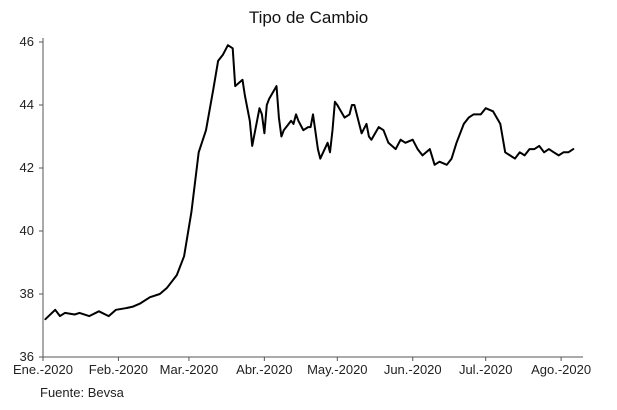 The image size is (617, 410). What do you see at coordinates (118, 369) in the screenshot?
I see `x-tick-label: Feb.-2020` at bounding box center [118, 369].